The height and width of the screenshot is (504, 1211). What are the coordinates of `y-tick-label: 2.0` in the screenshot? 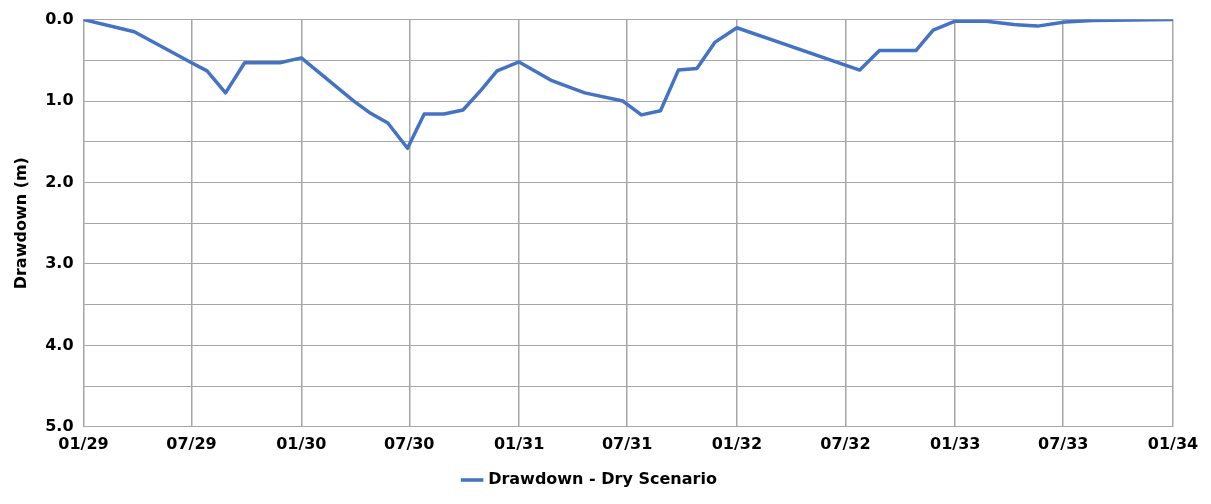 It's located at (59, 181).